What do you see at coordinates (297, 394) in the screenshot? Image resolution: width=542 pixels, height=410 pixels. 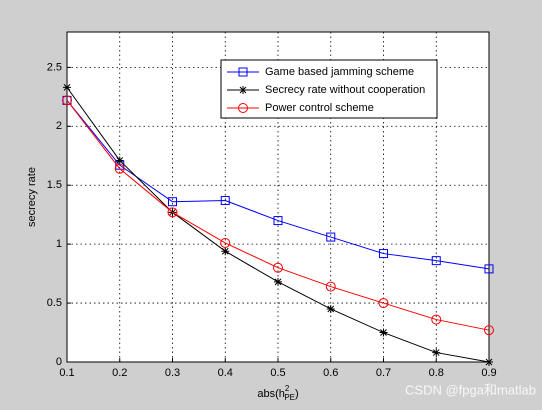 I see `x-label-part: )` at bounding box center [297, 394].